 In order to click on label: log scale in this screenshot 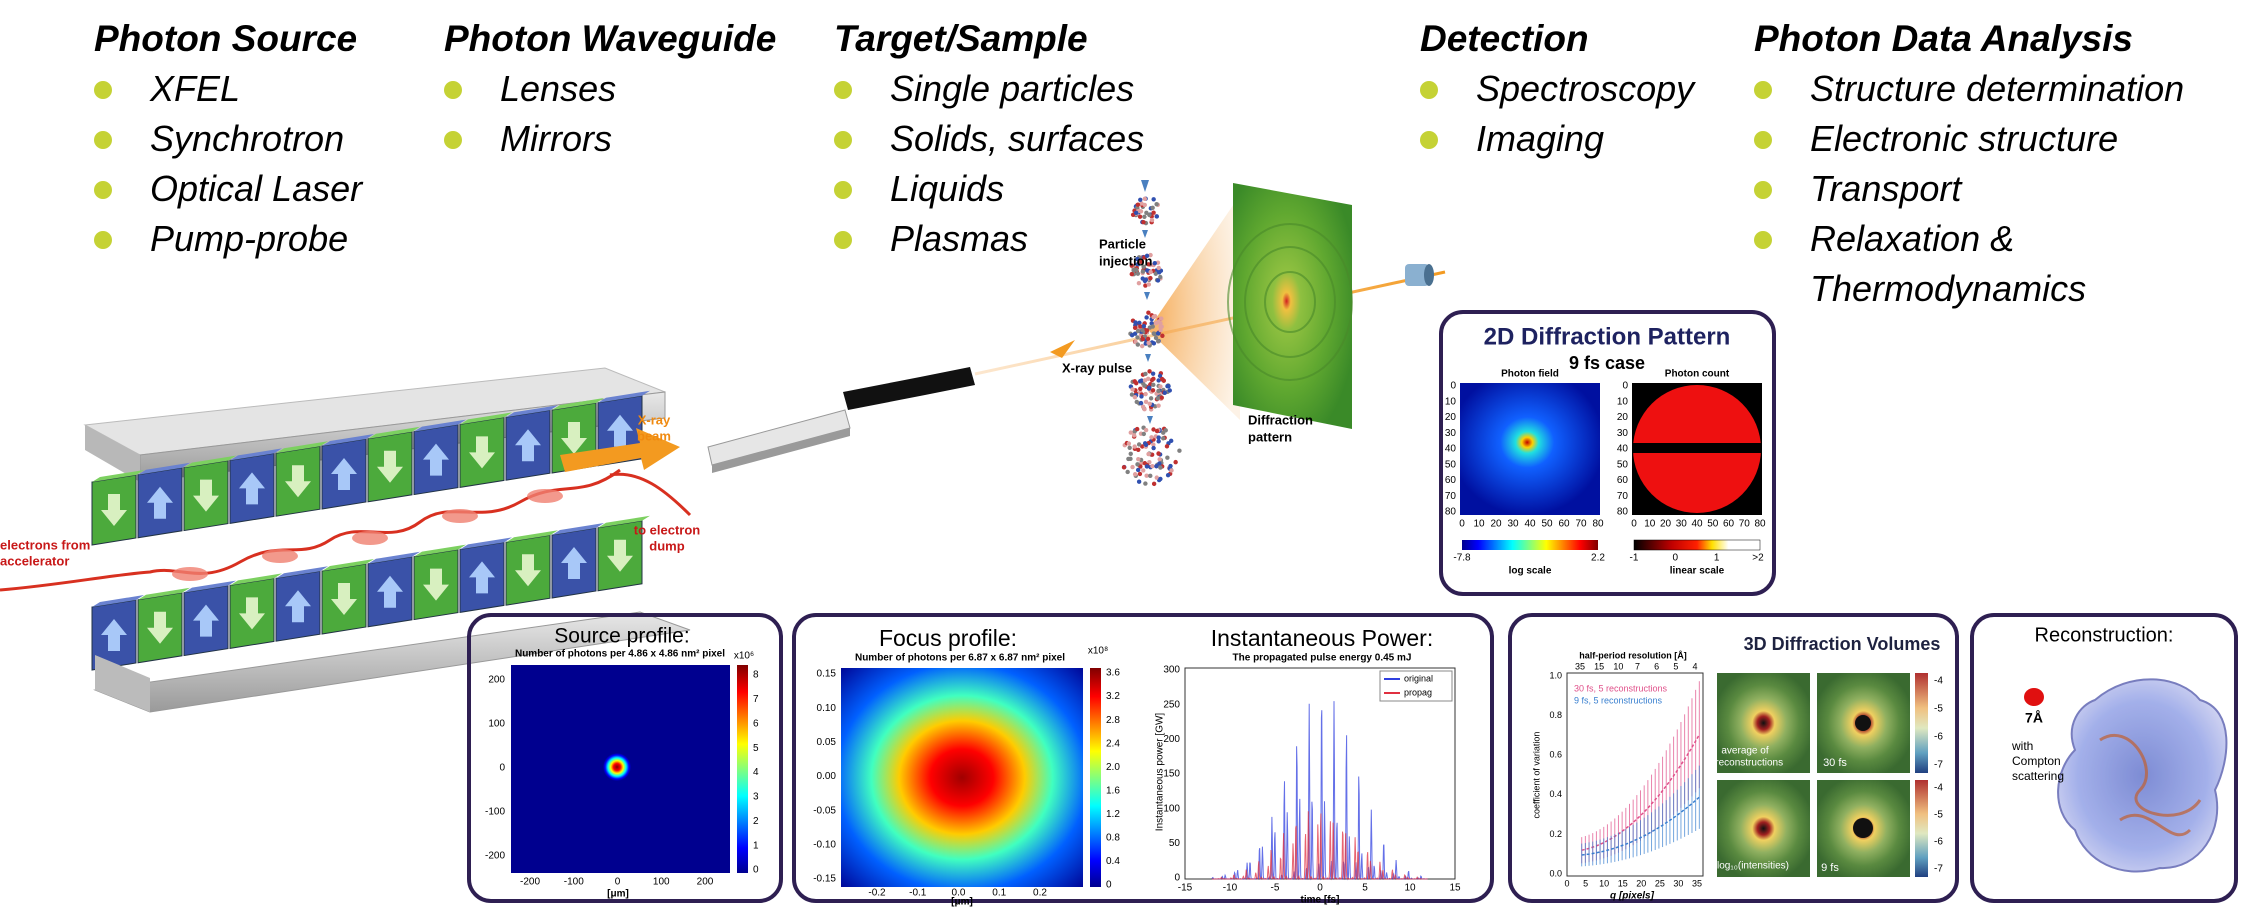, I will do `click(1530, 571)`.